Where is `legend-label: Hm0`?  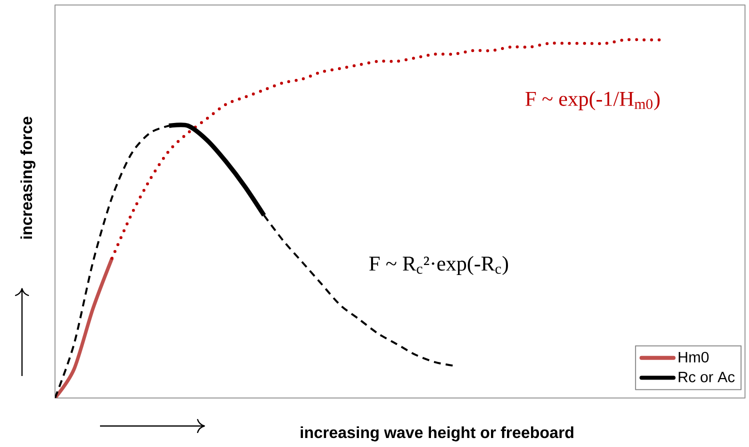
legend-label: Hm0 is located at coordinates (693, 357).